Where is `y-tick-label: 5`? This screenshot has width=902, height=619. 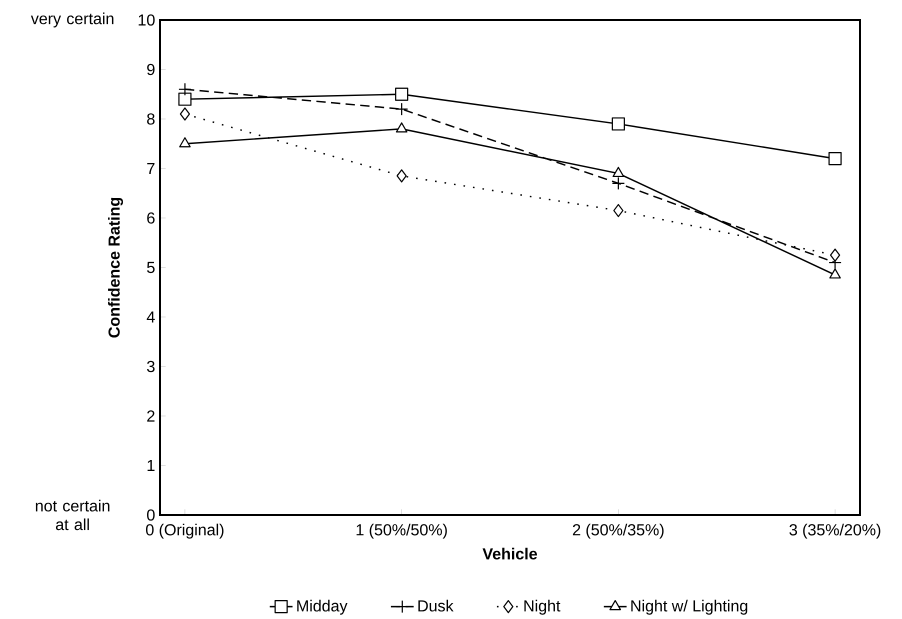 y-tick-label: 5 is located at coordinates (151, 268).